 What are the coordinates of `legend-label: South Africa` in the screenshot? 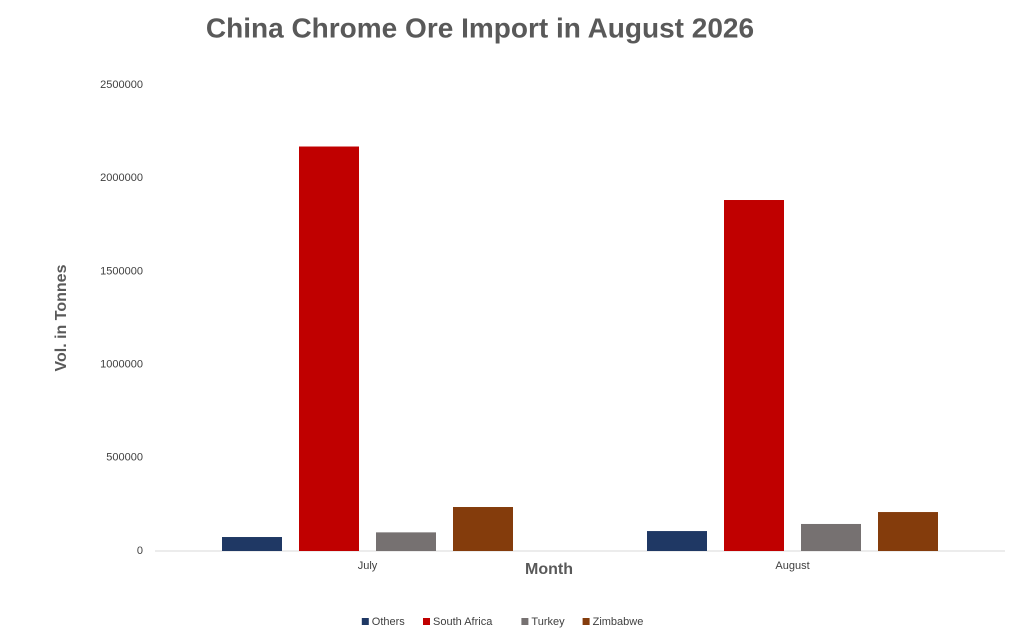 It's located at (463, 622).